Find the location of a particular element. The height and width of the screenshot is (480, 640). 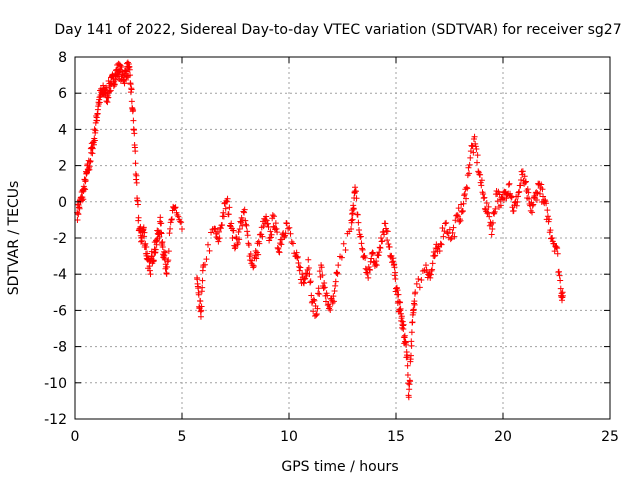

y-tick-label: -10 is located at coordinates (55, 384).